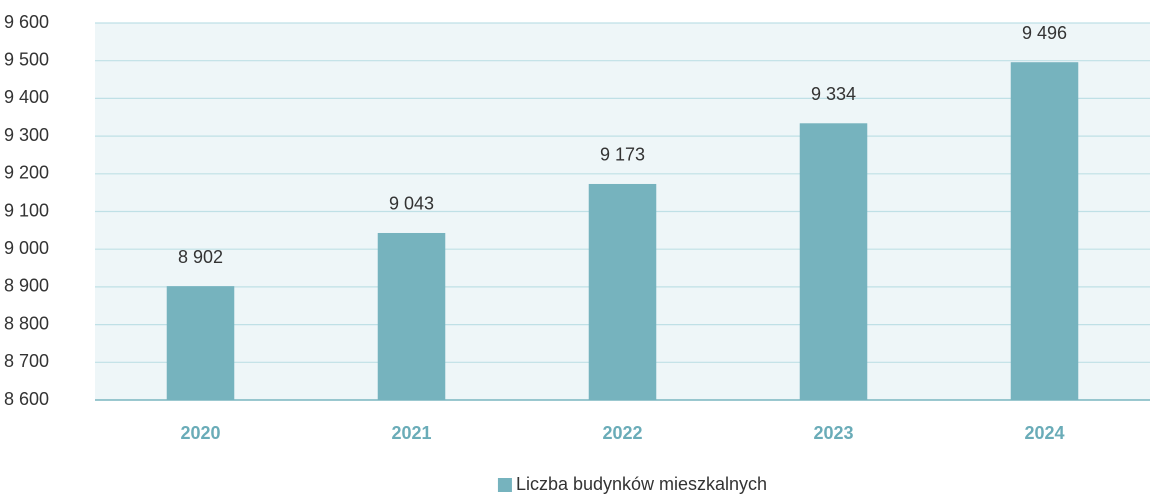 Image resolution: width=1155 pixels, height=495 pixels. Describe the element at coordinates (504, 485) in the screenshot. I see `legend-swatch` at that location.